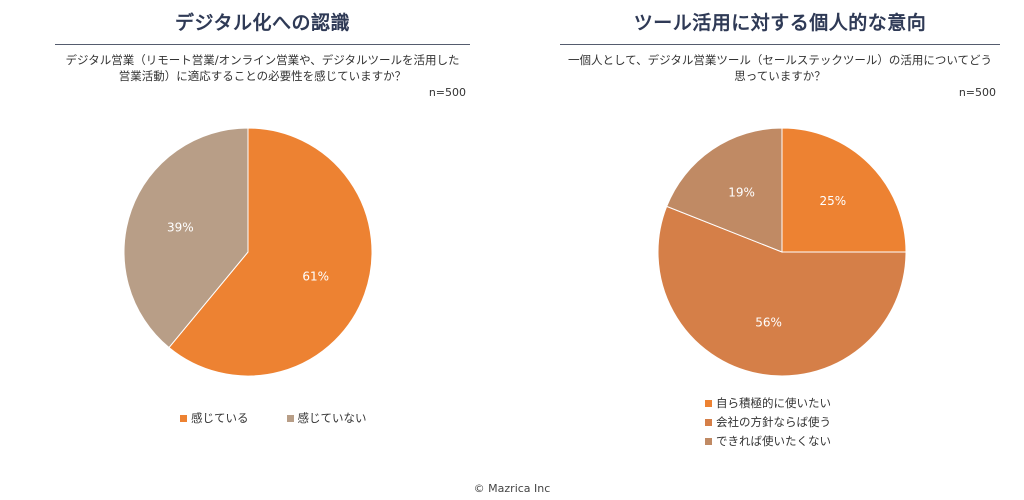 Image resolution: width=1024 pixels, height=500 pixels. I want to click on copyright-footer: © Mazrica Inc, so click(512, 488).